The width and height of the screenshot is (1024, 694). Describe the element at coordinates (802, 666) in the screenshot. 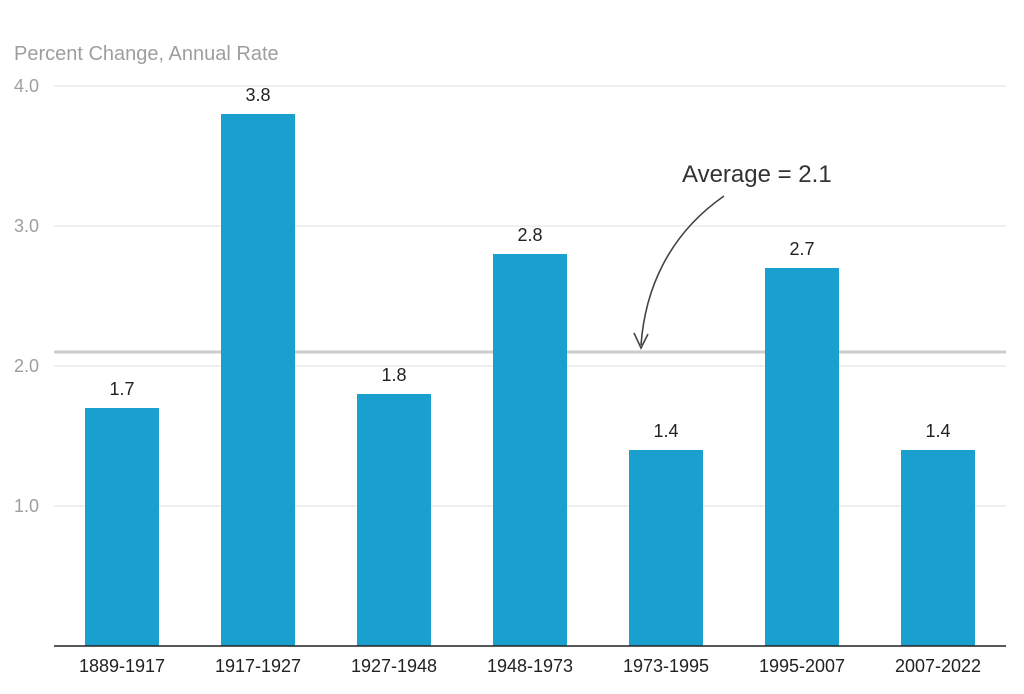

I see `x-tick-label: 1995-2007` at that location.